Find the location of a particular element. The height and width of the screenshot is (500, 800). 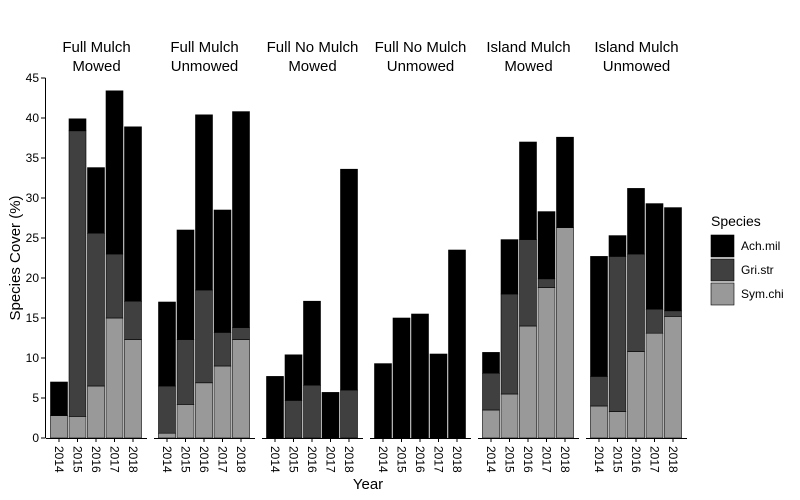

y-tick-label: 15 is located at coordinates (33, 318).